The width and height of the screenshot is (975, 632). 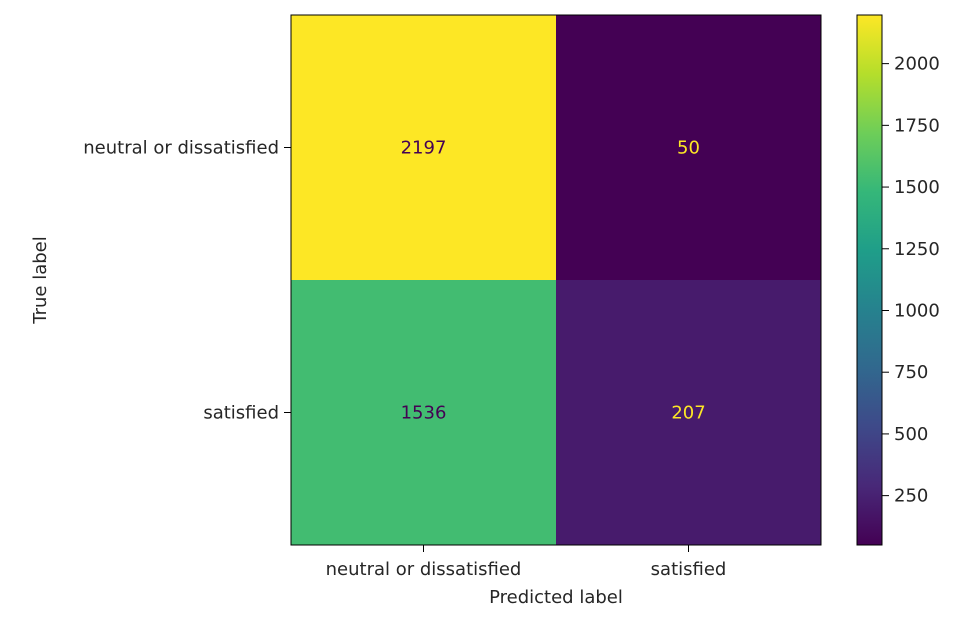 I want to click on x-axis-ticks: neutral or dissatisfied satisfied, so click(x=526, y=562).